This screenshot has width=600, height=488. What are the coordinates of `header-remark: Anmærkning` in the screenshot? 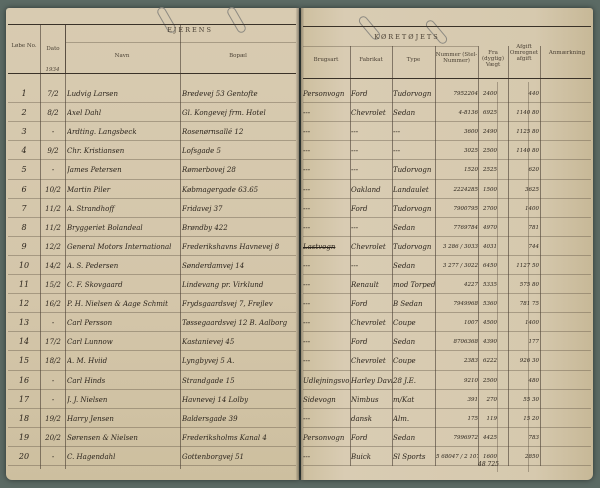 It's located at (567, 53).